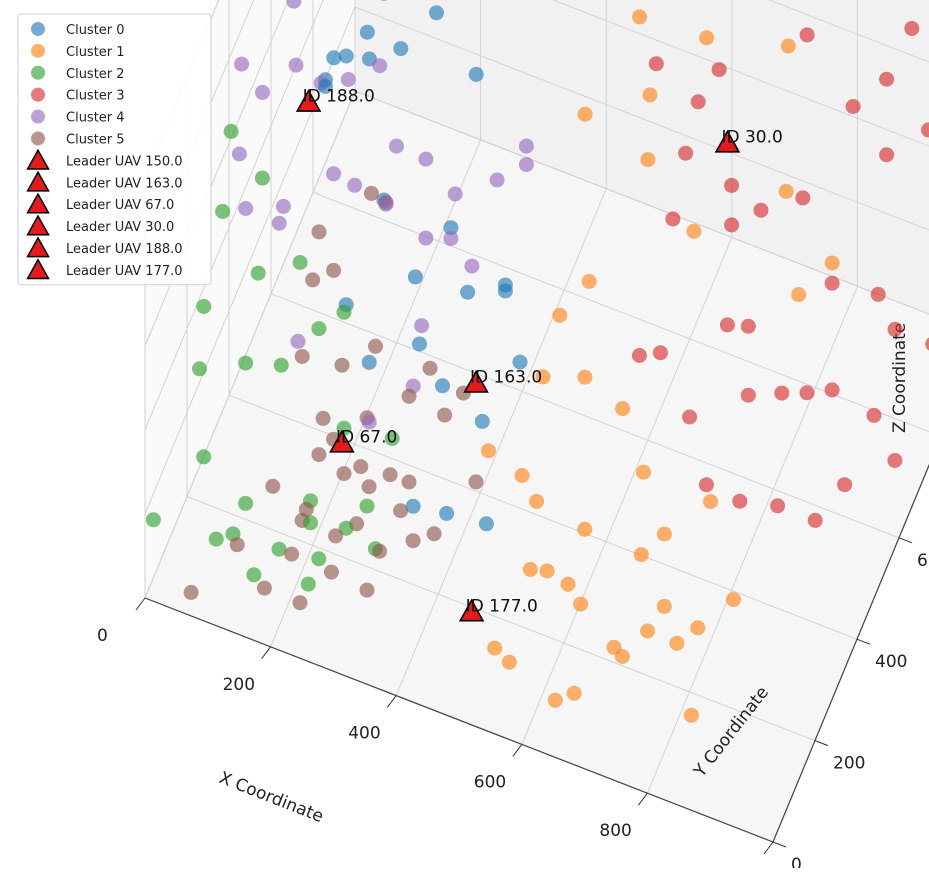 The width and height of the screenshot is (929, 873). What do you see at coordinates (506, 378) in the screenshot?
I see `leader-label: ID 163.0` at bounding box center [506, 378].